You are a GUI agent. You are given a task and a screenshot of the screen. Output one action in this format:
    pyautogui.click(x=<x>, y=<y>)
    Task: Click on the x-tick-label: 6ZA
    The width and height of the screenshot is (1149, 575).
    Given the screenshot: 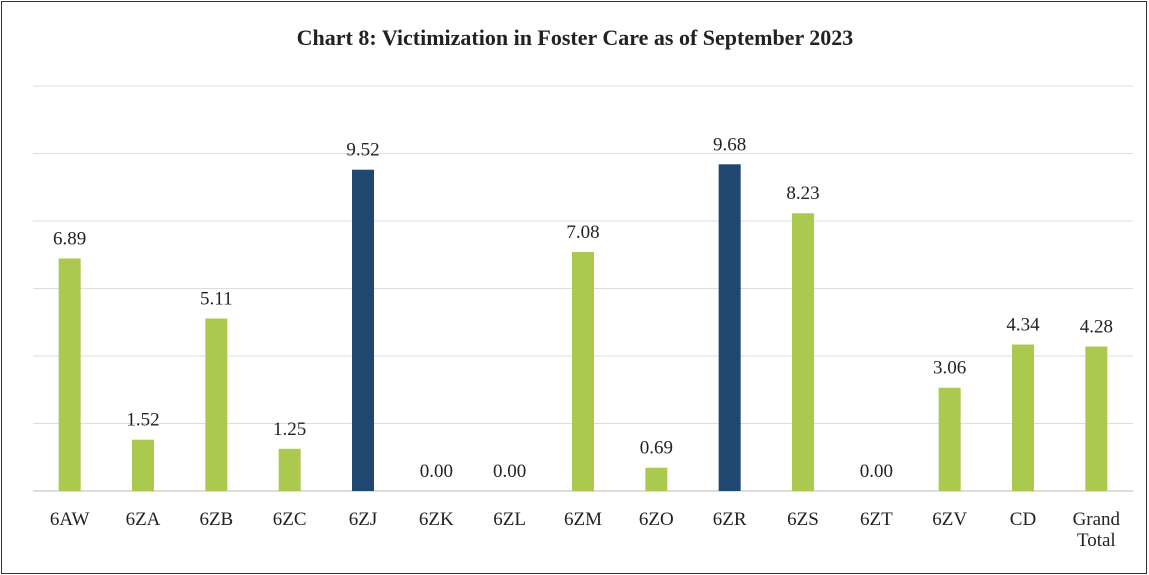 What is the action you would take?
    pyautogui.click(x=143, y=519)
    